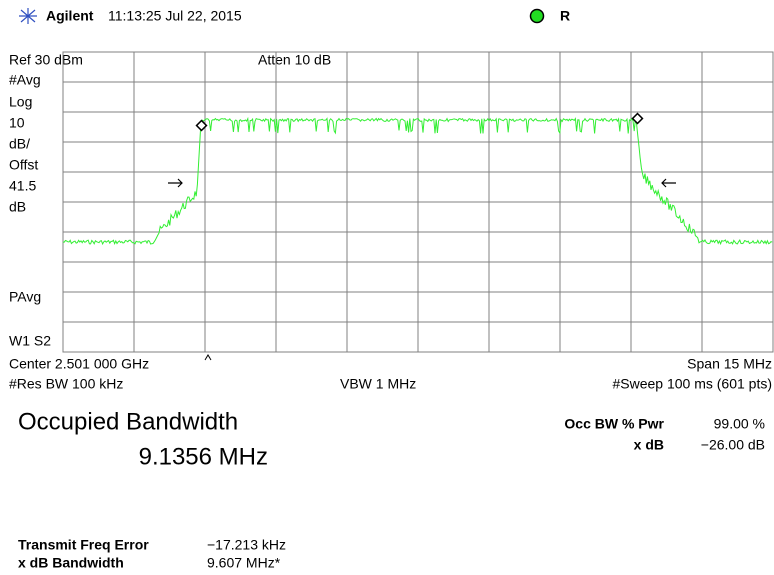 The width and height of the screenshot is (774, 575). I want to click on occ-value: 99.00 %, so click(739, 424).